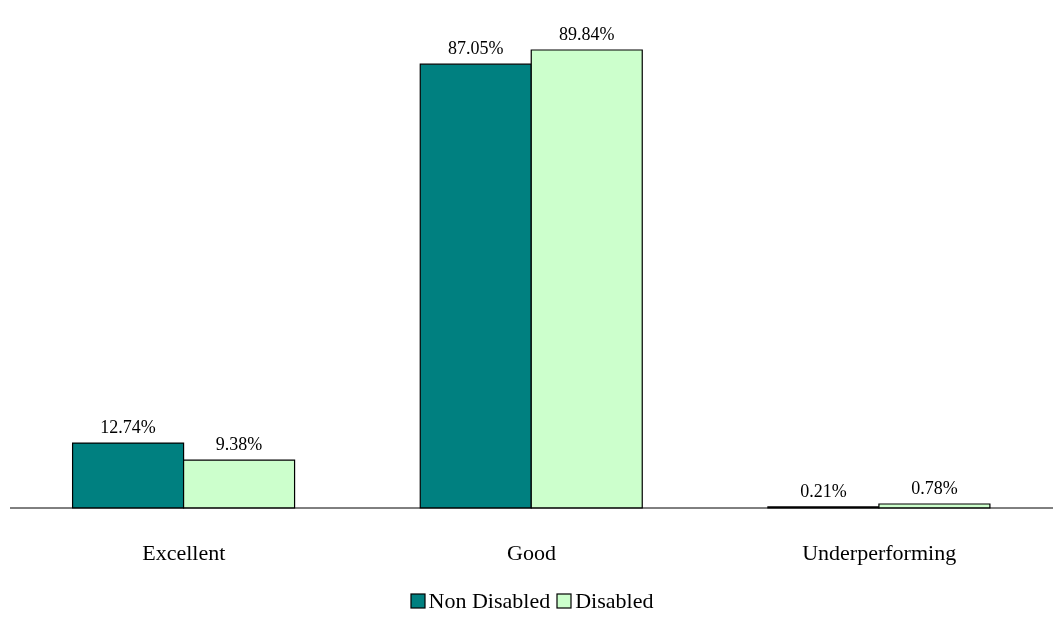 The width and height of the screenshot is (1053, 624). I want to click on data-label: 12.74%, so click(128, 427).